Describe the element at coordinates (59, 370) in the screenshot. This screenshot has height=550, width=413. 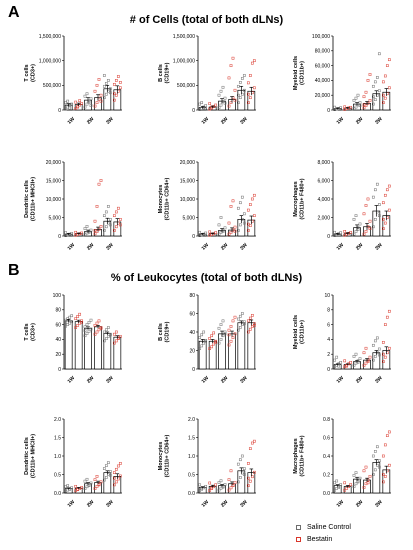
I see `chart-b-1-ytick-label: 0` at that location.